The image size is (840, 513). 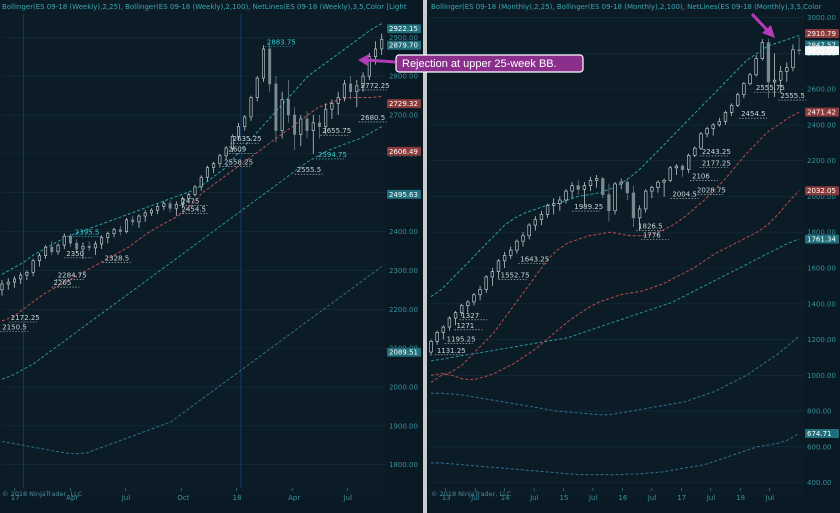 What do you see at coordinates (821, 240) in the screenshot?
I see `price-badge-label: 1761.34` at bounding box center [821, 240].